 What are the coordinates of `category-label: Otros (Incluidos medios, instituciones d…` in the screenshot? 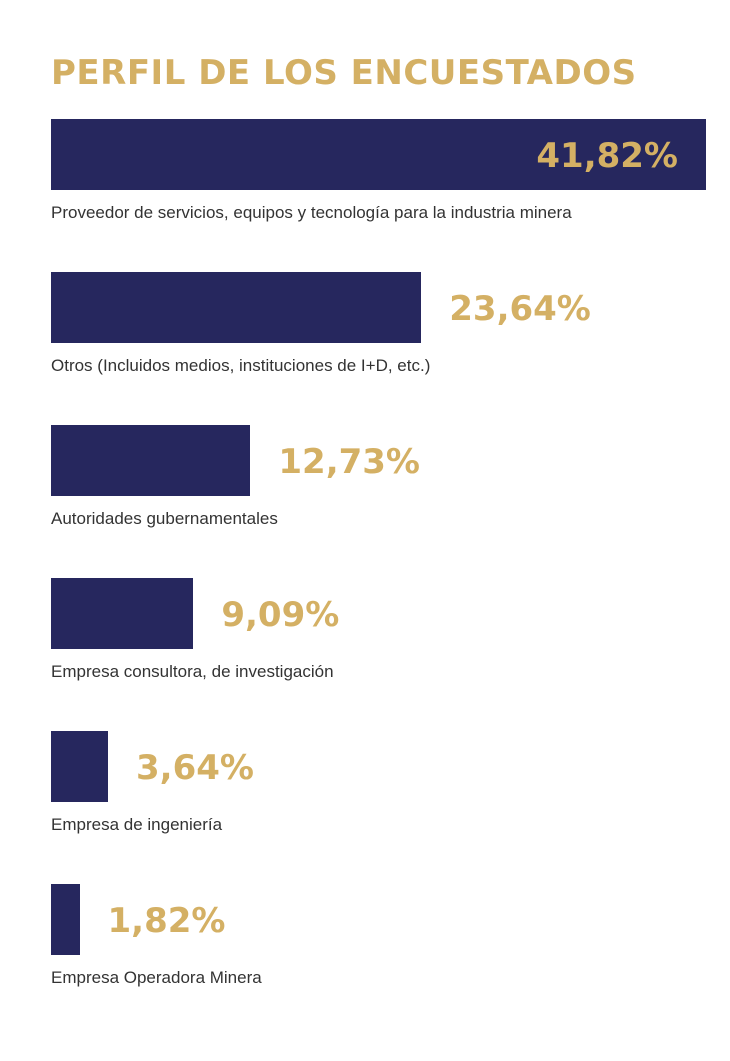 It's located at (241, 365).